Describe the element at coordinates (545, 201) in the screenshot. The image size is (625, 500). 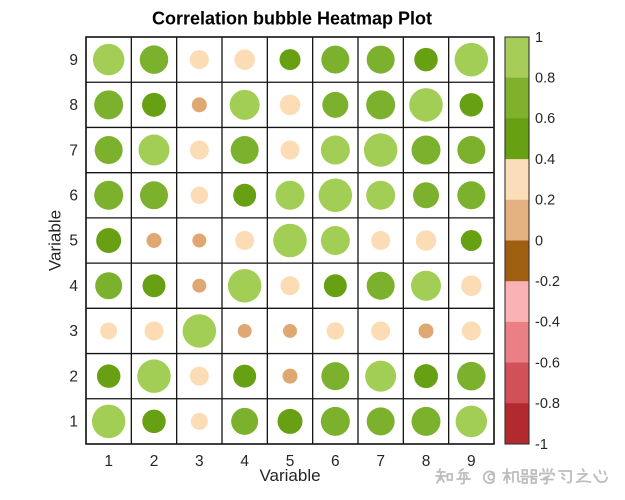
I see `svg-text: 0.2` at that location.